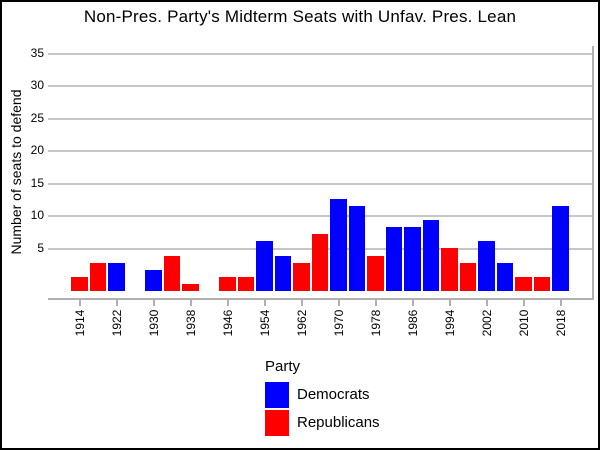 This screenshot has width=600, height=450. I want to click on x-tick-1962, so click(301, 302).